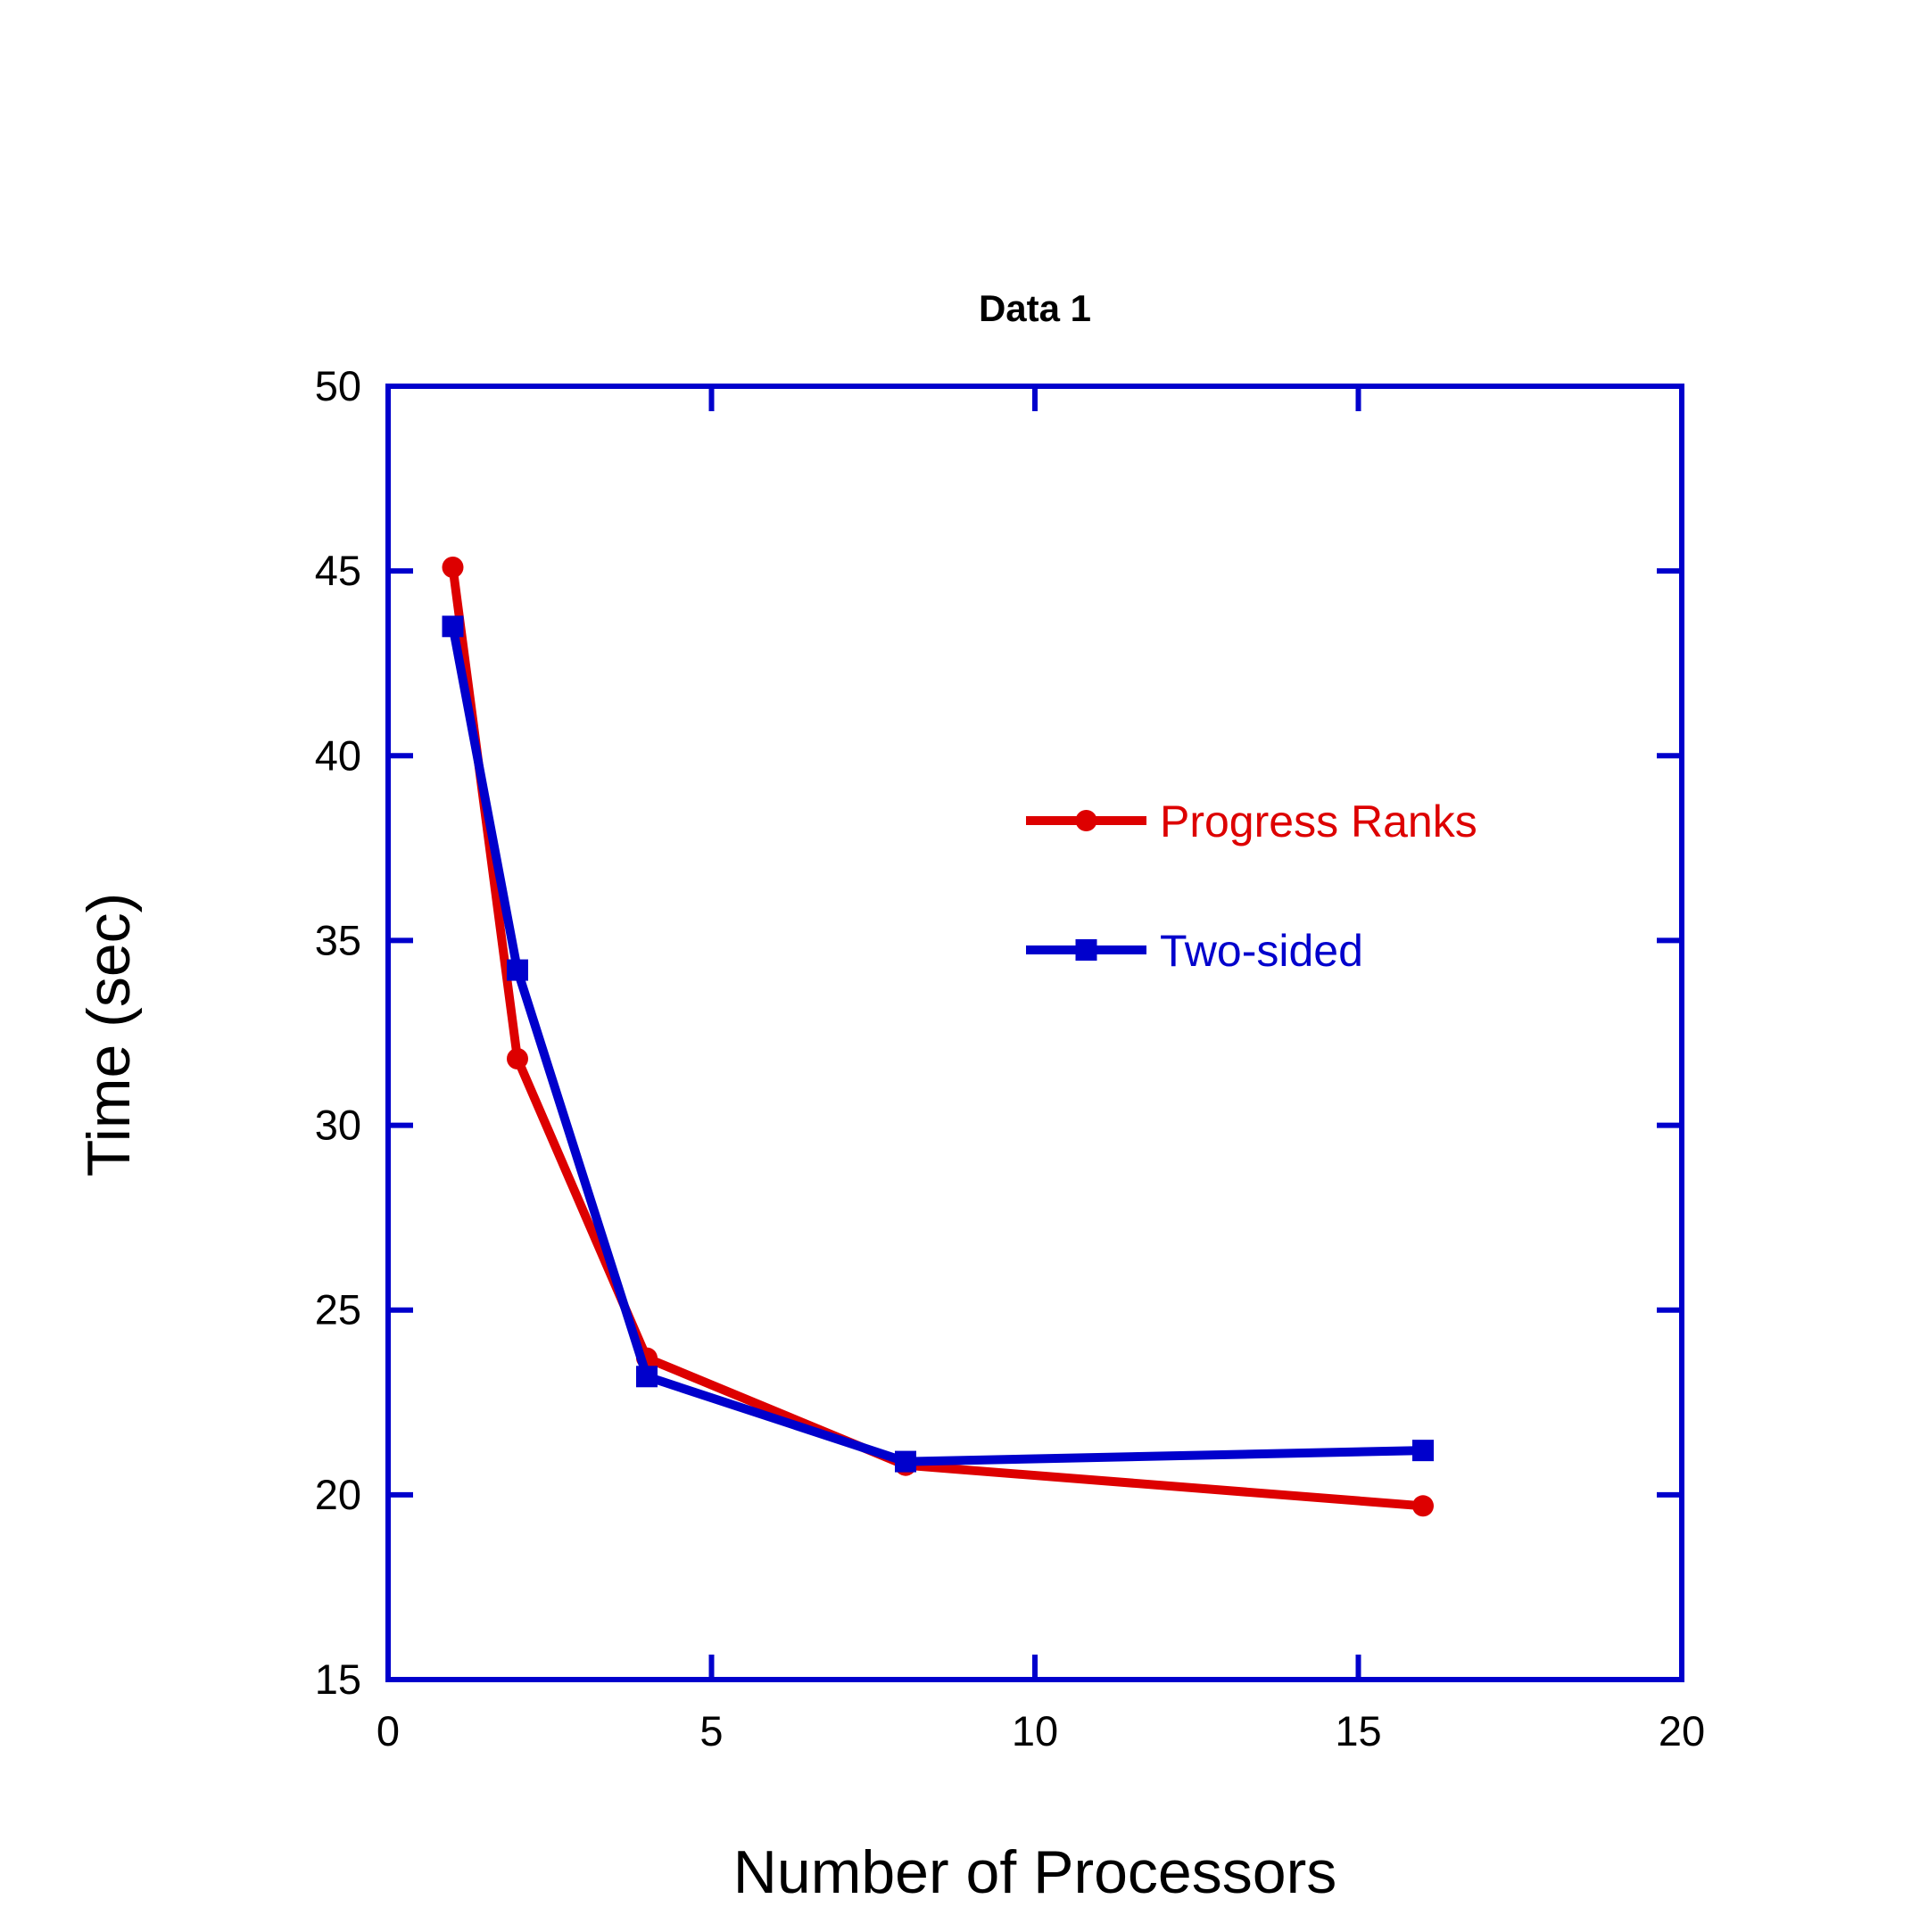  Describe the element at coordinates (338, 1679) in the screenshot. I see `y-tick-label: 15` at that location.